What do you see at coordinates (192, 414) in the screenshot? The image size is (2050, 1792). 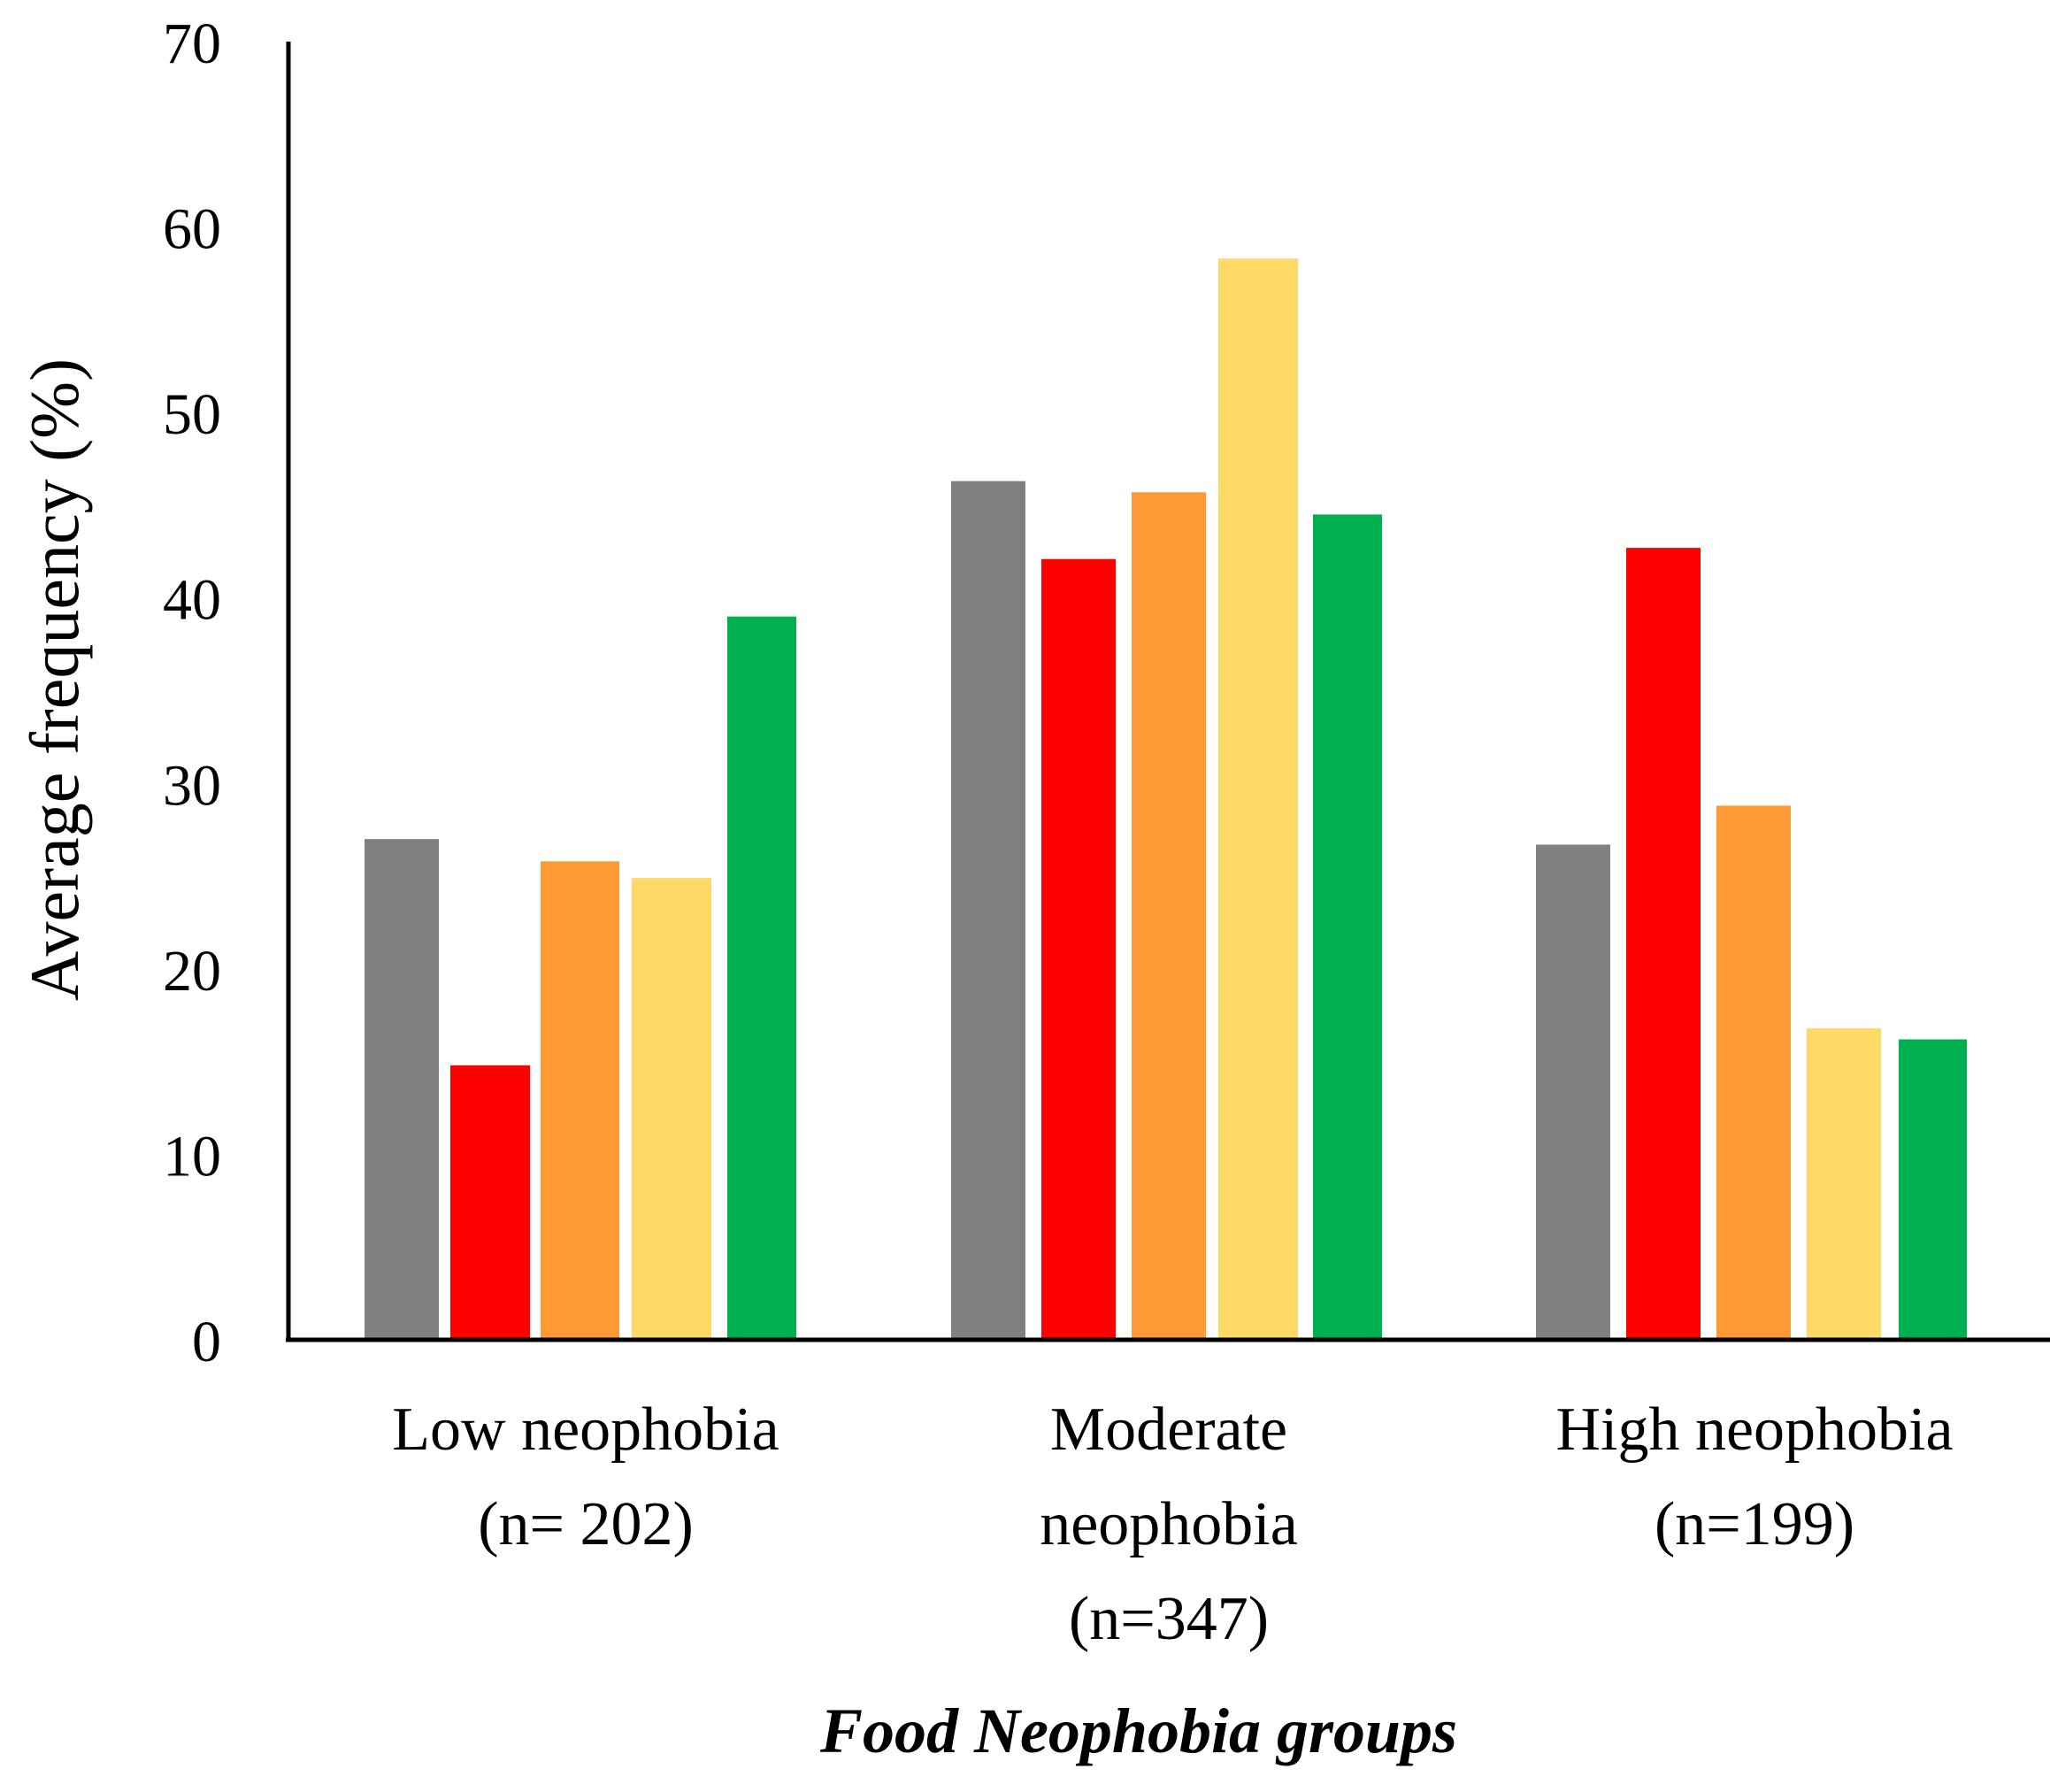 I see `y-tick-label: 50` at bounding box center [192, 414].